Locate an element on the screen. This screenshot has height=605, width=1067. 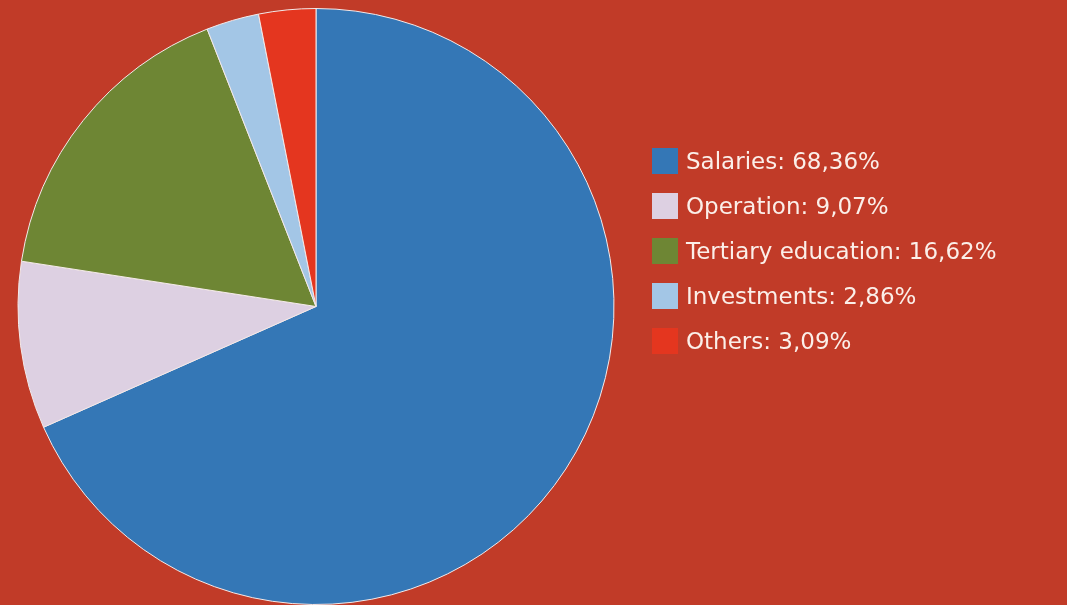
legend-label: Salaries: 68,36% is located at coordinates (783, 161).